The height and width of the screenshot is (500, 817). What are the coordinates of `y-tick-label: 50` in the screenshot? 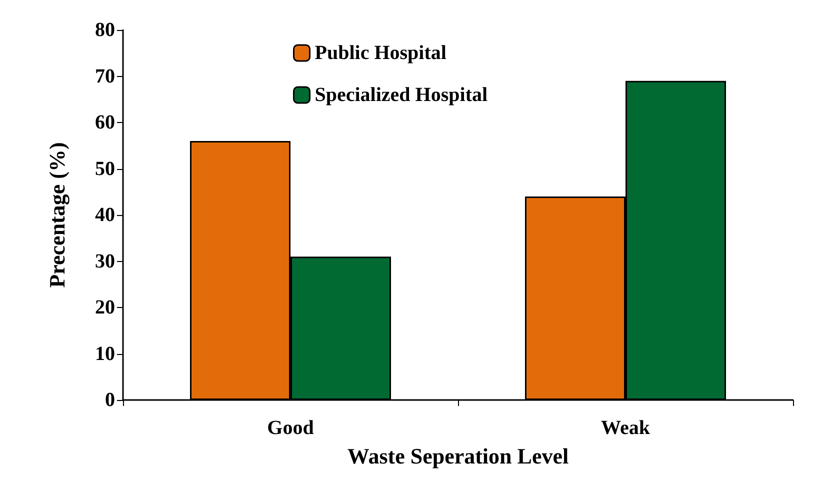 It's located at (105, 169).